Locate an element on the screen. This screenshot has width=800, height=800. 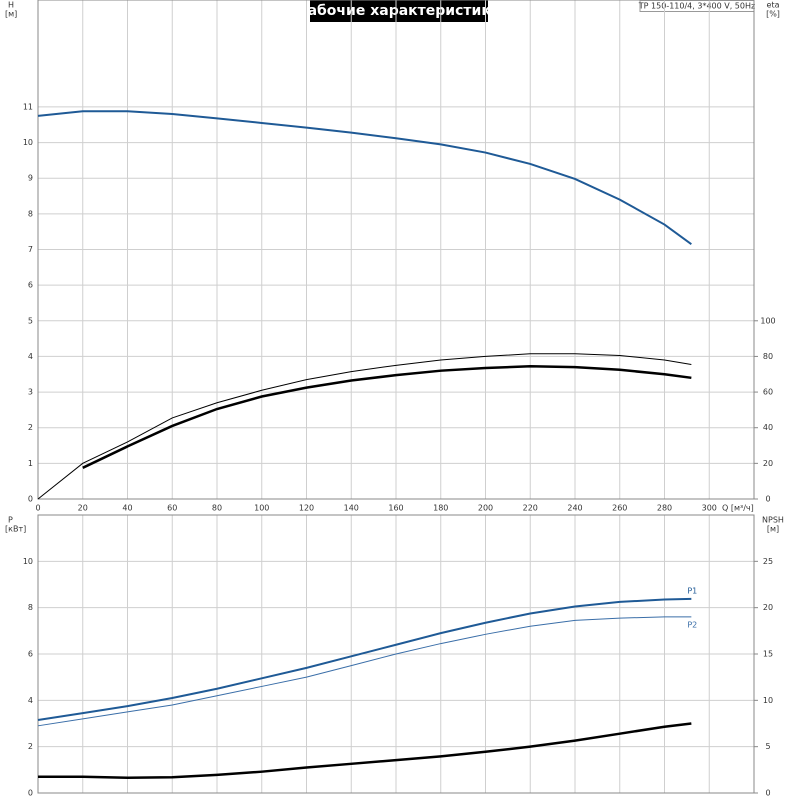
x-tick-label: 260 is located at coordinates (619, 508).